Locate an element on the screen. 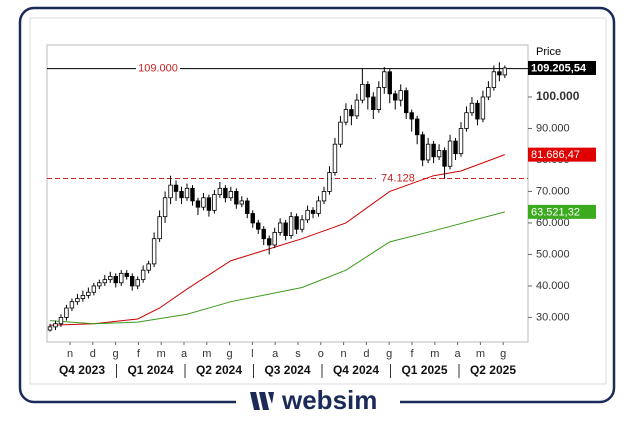 This screenshot has width=636, height=427. y-tick-label: 100.000 is located at coordinates (558, 96).